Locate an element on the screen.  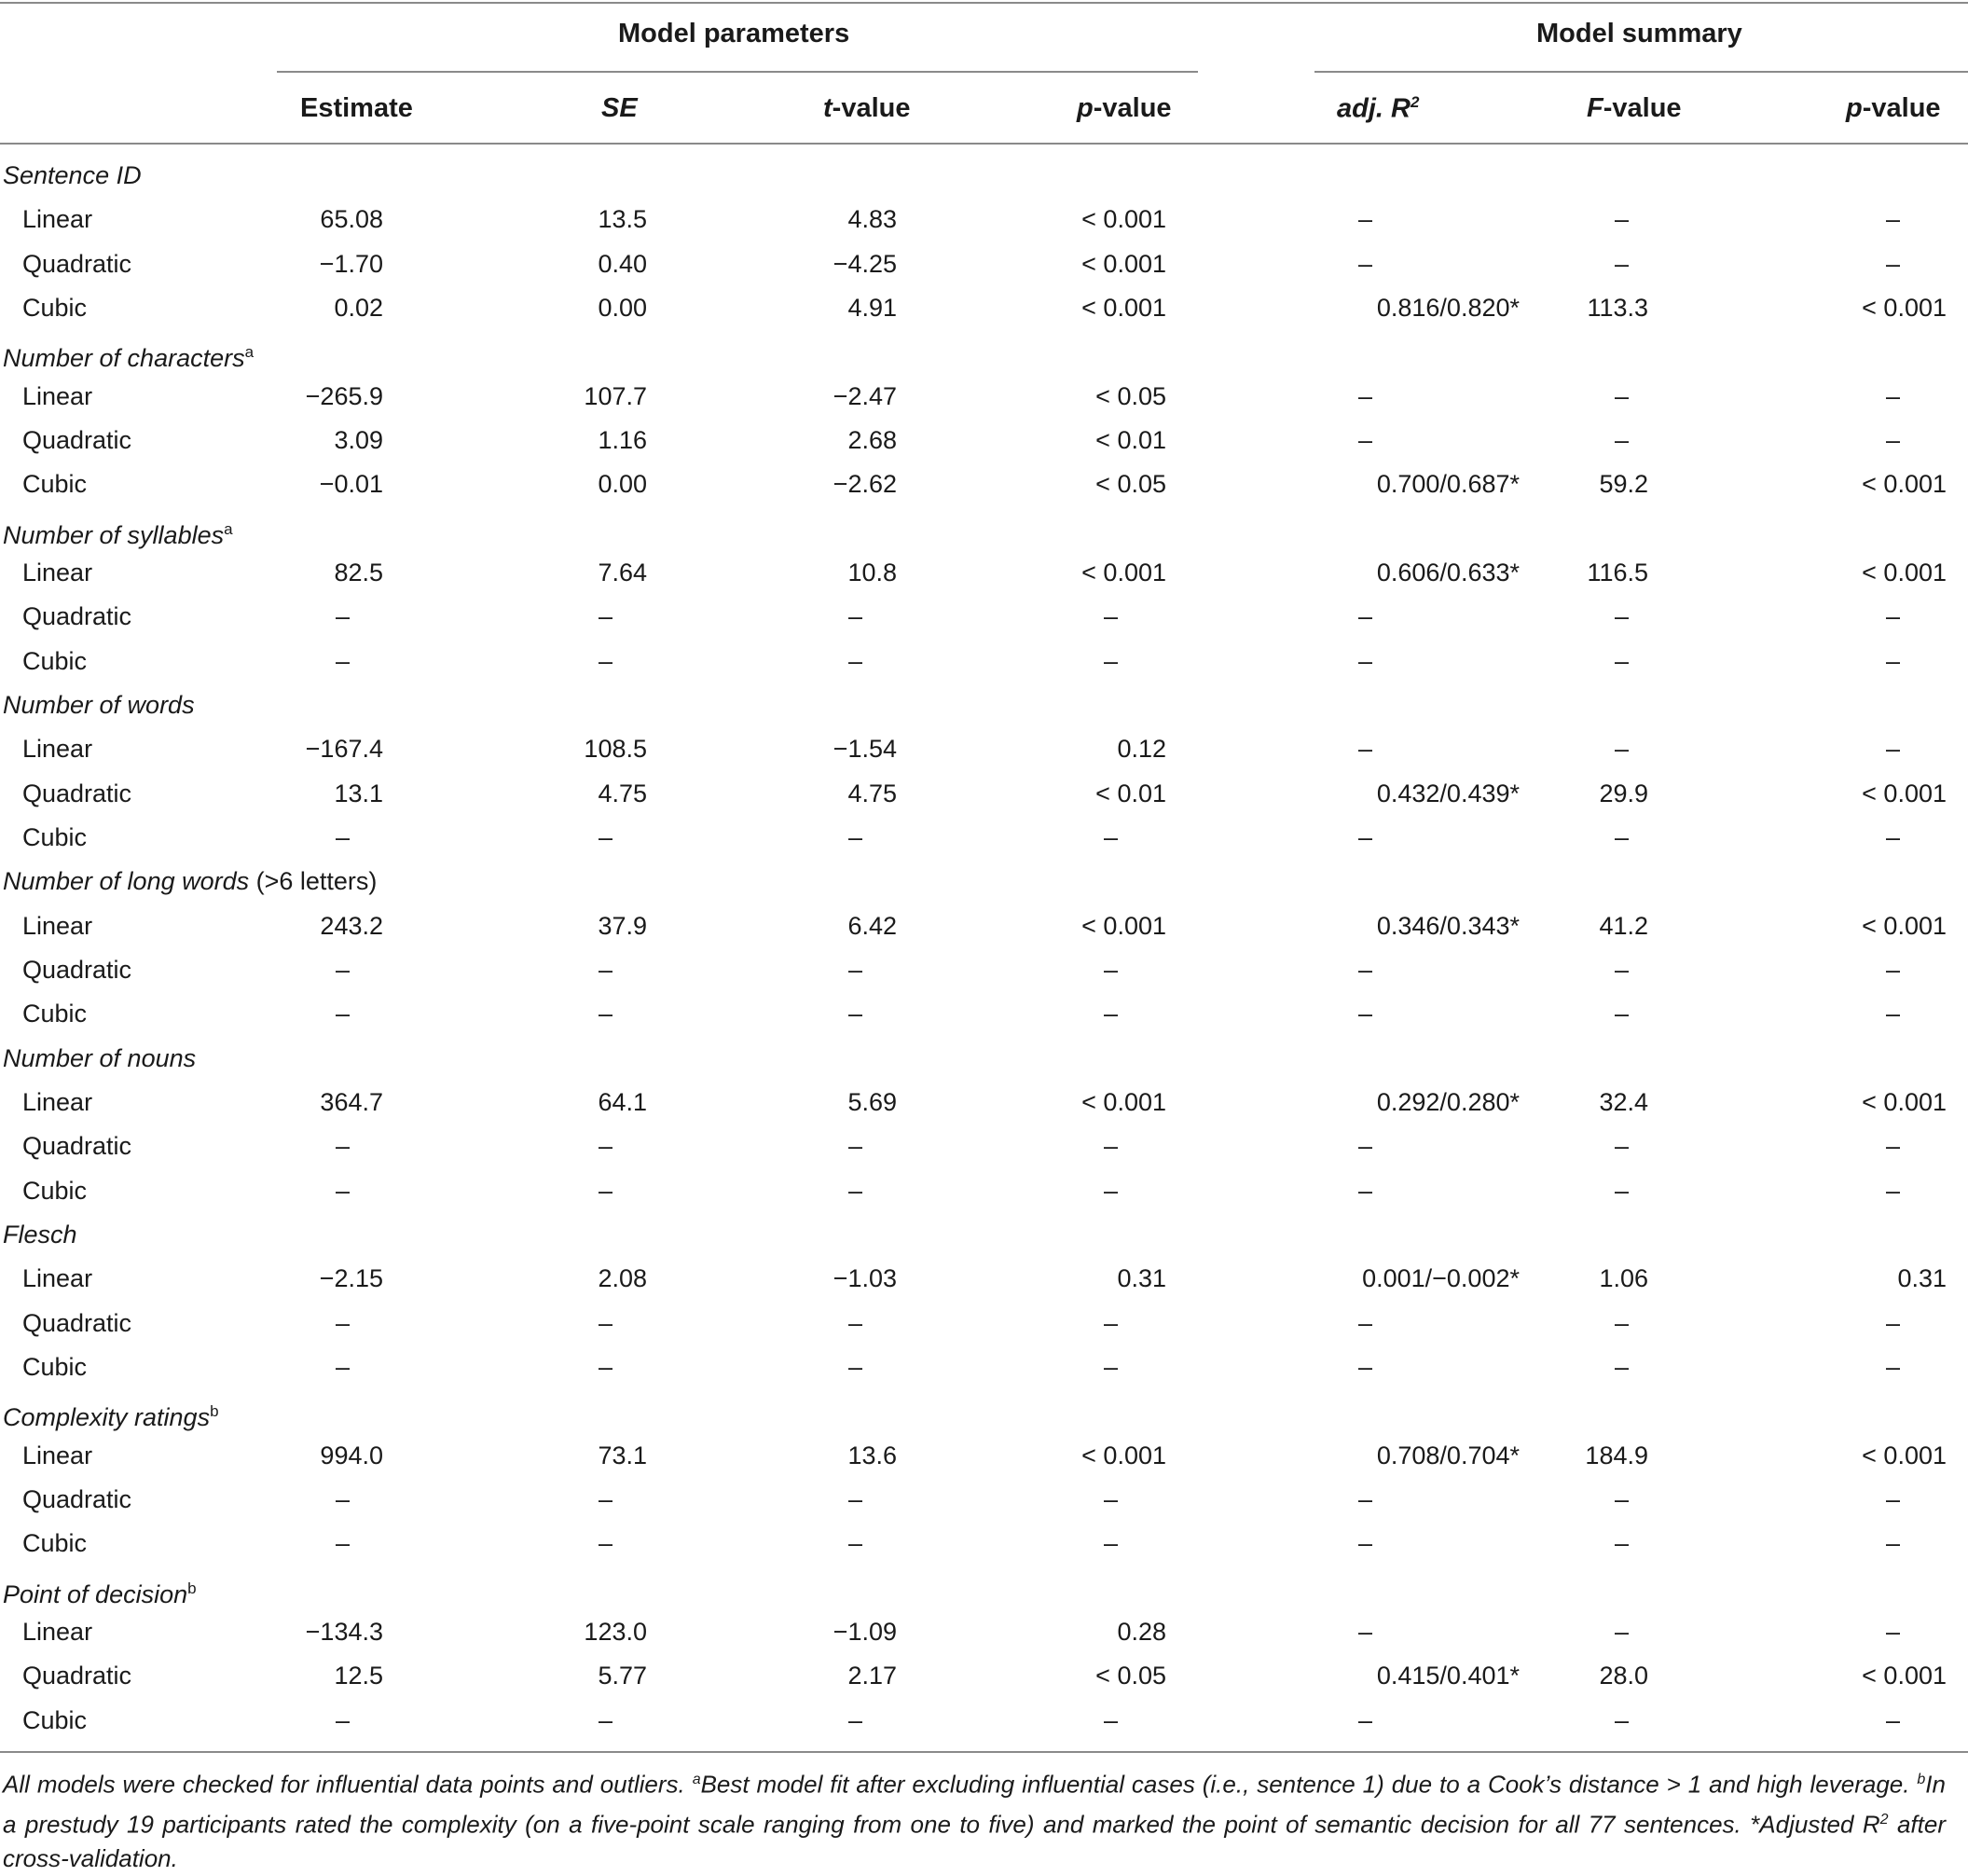
group-header-model-parameters: Model parameters is located at coordinates (734, 33).